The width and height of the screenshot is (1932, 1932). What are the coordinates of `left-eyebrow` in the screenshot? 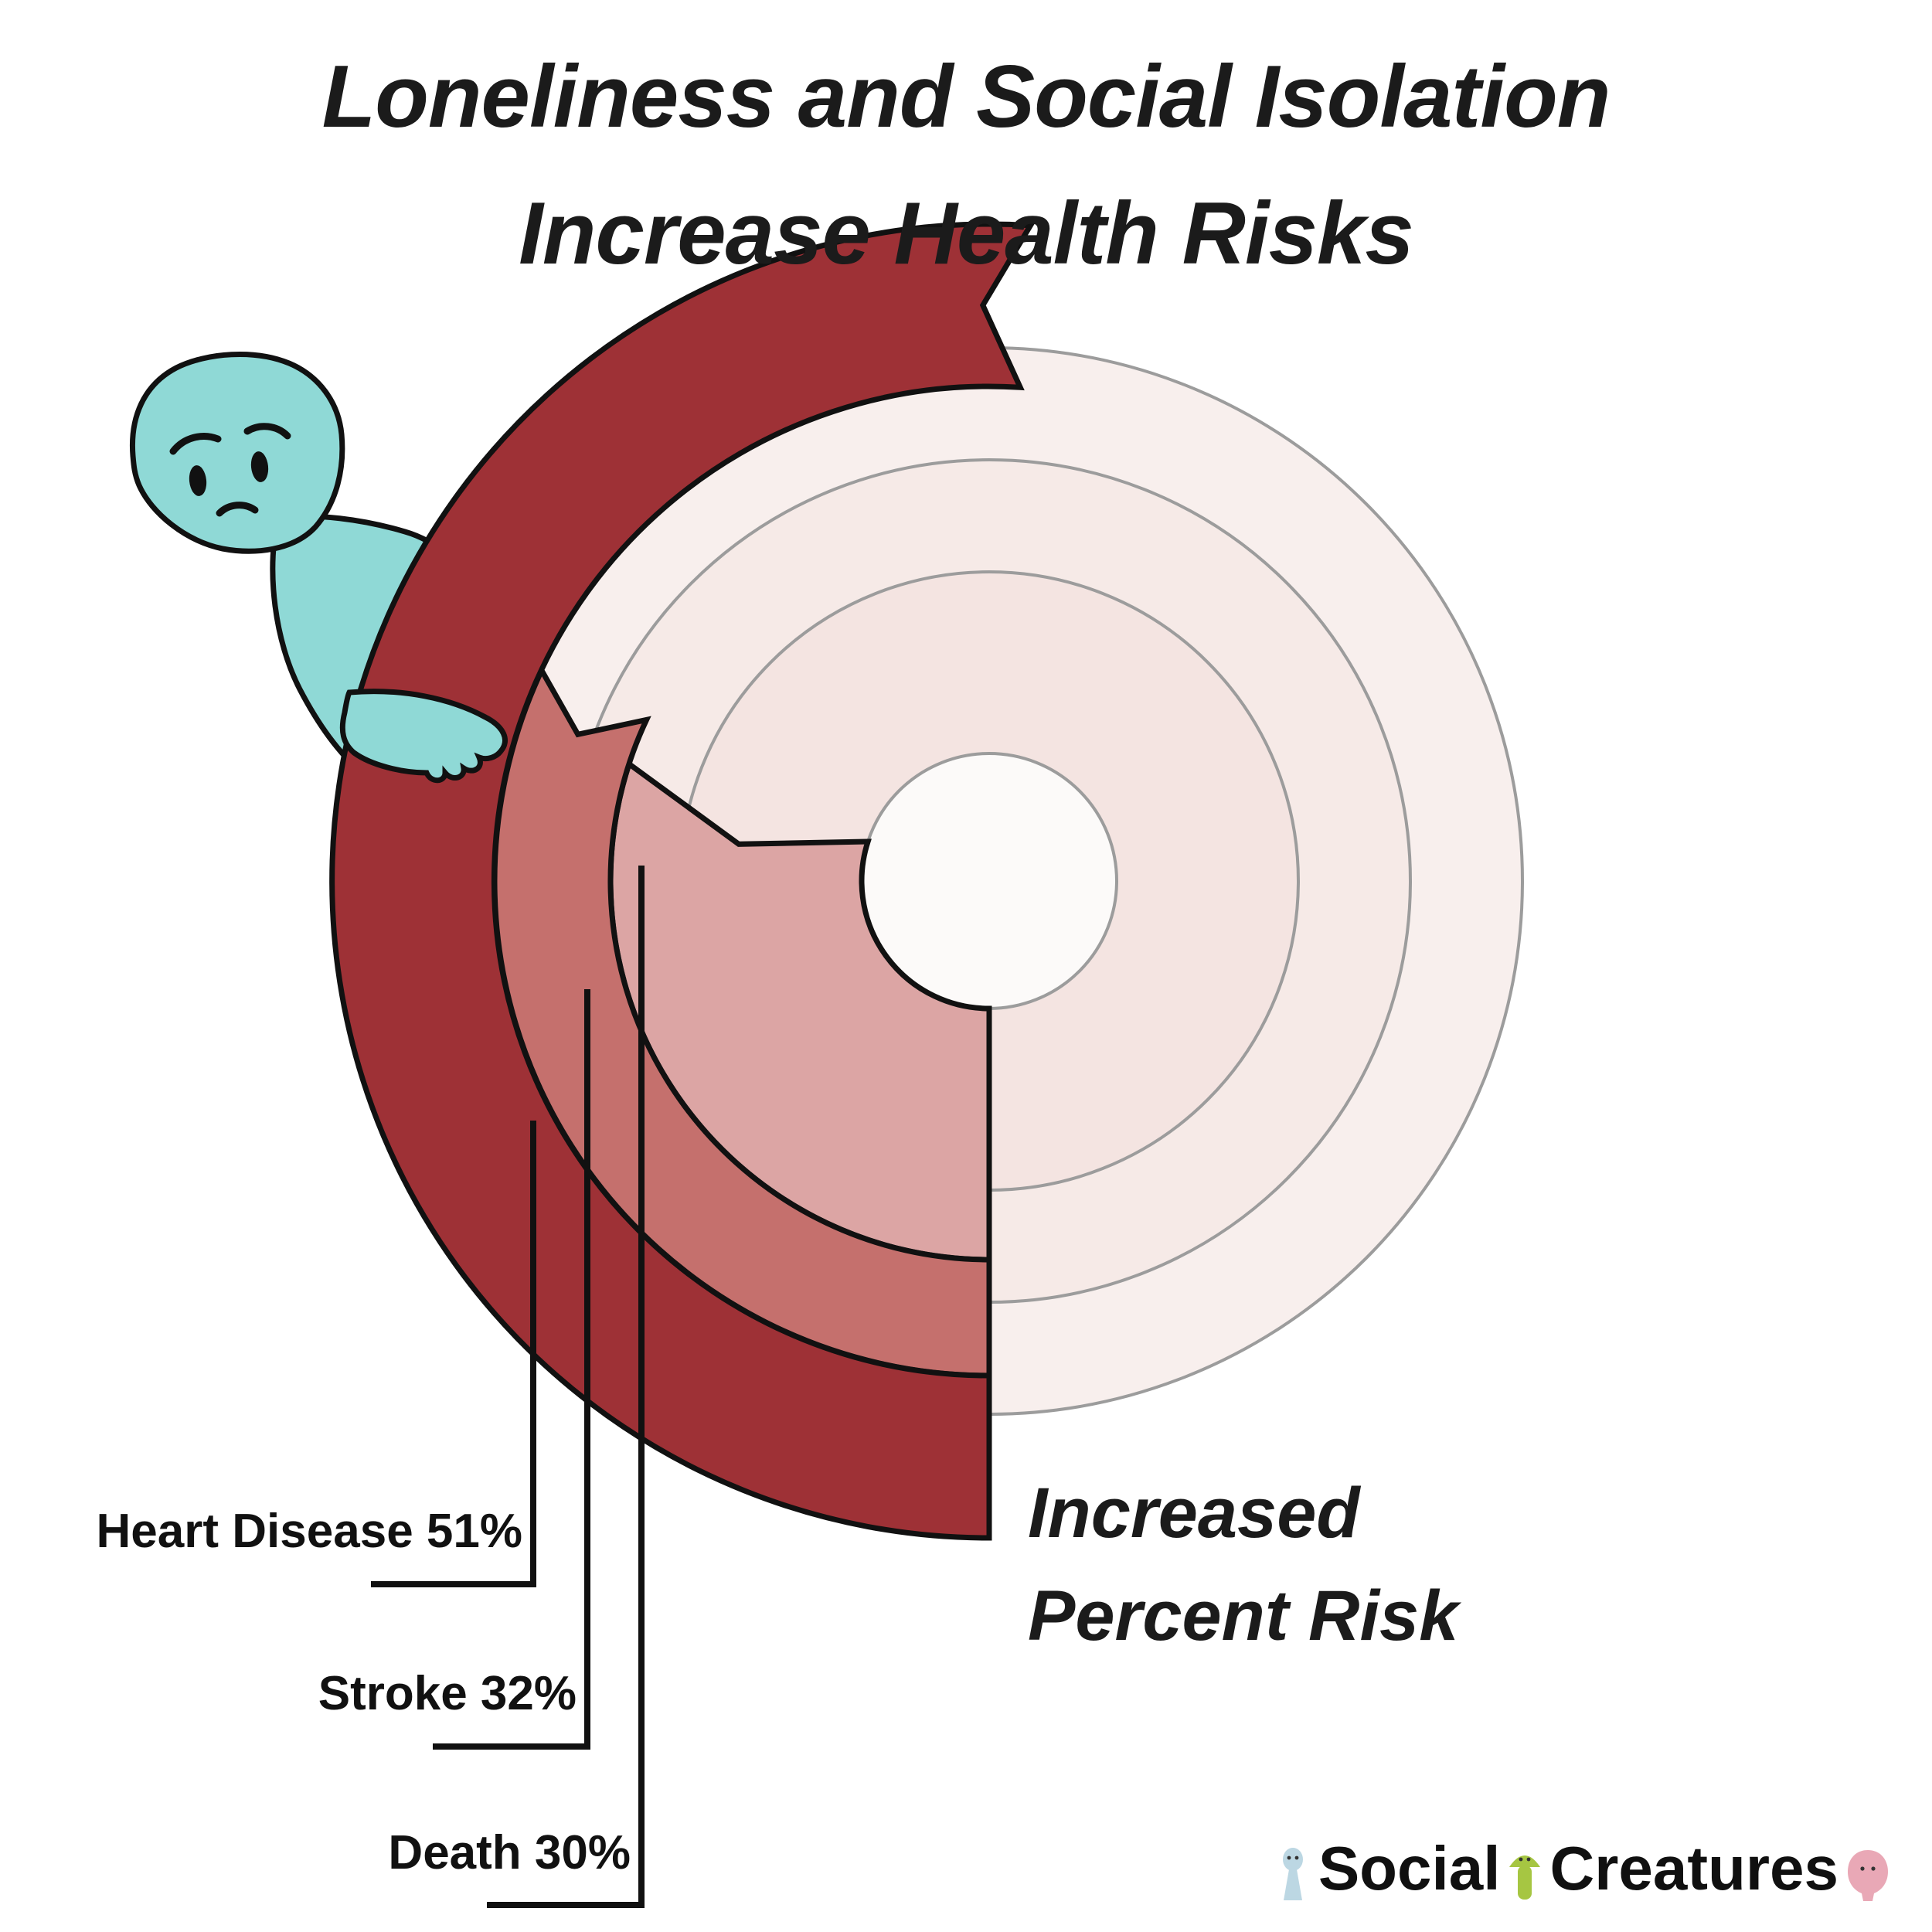 It's located at (196, 444).